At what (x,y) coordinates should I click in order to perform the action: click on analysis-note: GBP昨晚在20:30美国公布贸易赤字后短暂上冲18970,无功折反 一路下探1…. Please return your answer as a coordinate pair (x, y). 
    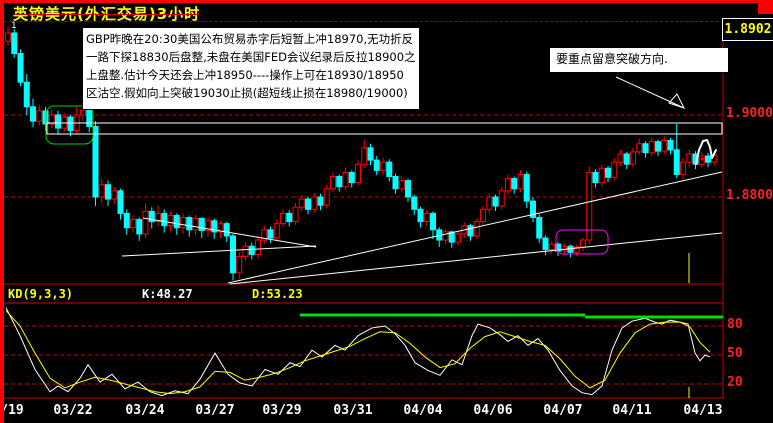
    Looking at the image, I should click on (251, 68).